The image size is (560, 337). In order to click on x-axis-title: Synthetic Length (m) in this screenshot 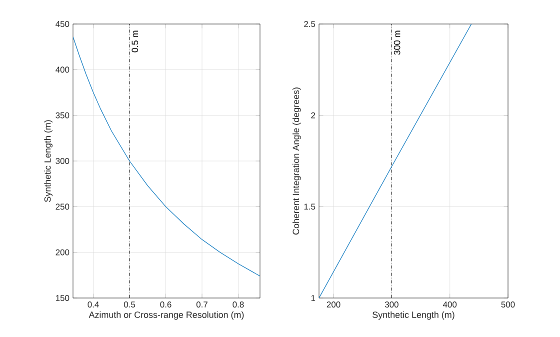, I will do `click(413, 315)`.